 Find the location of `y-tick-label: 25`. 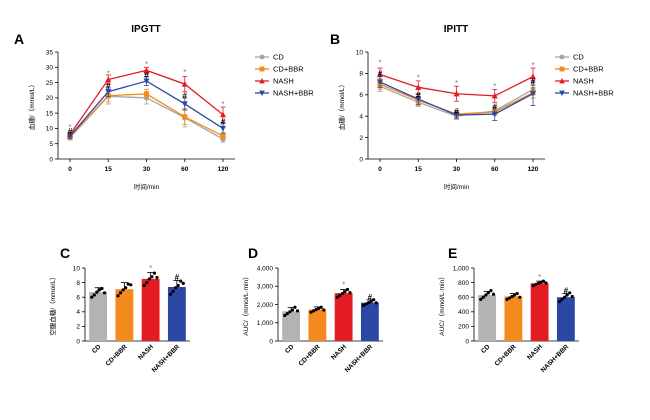

y-tick-label: 25 is located at coordinates (50, 83).